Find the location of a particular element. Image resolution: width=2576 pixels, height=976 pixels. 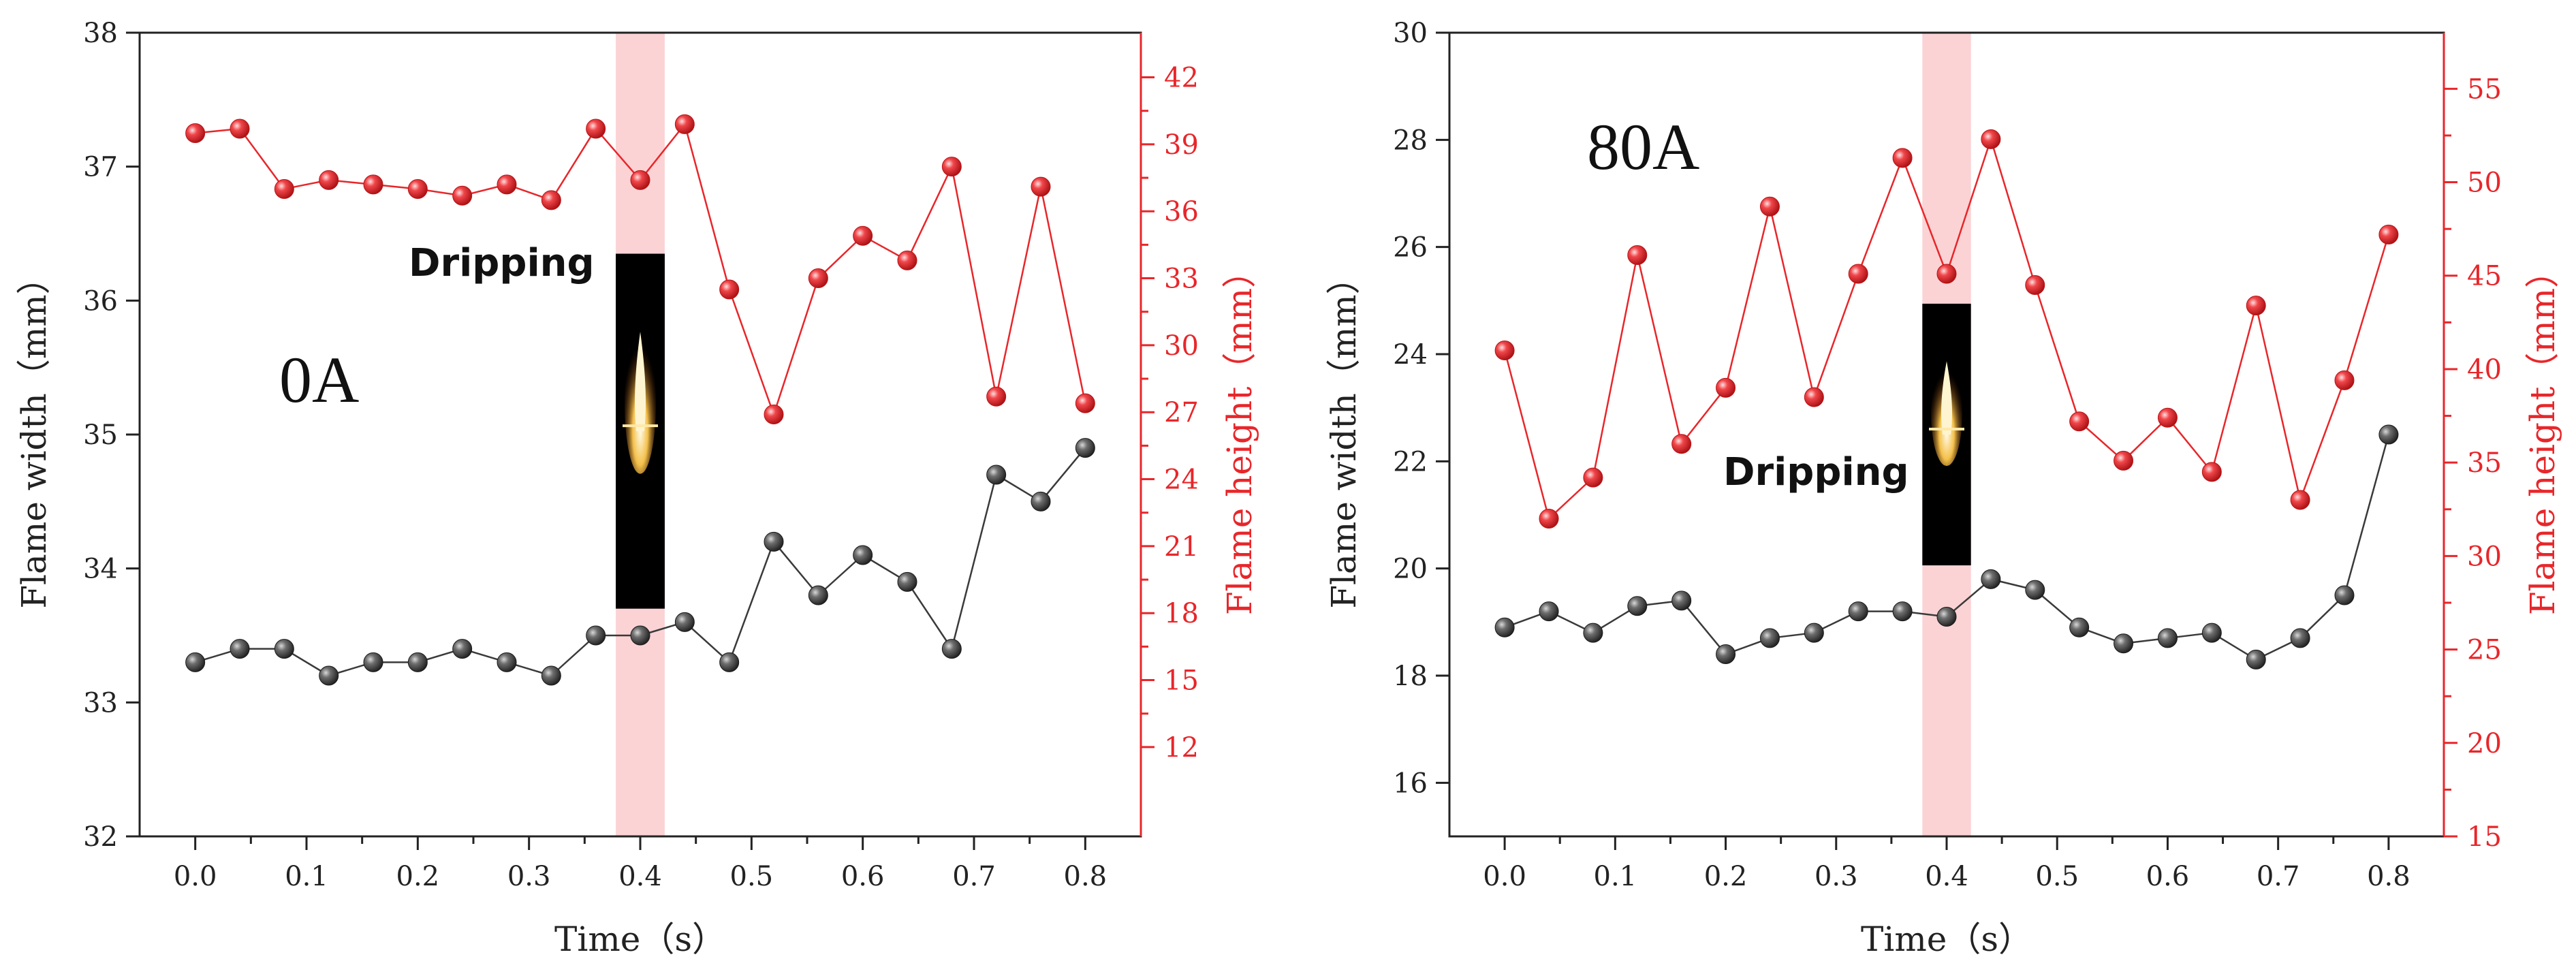

right-y-tick-label: 27 is located at coordinates (1181, 412).